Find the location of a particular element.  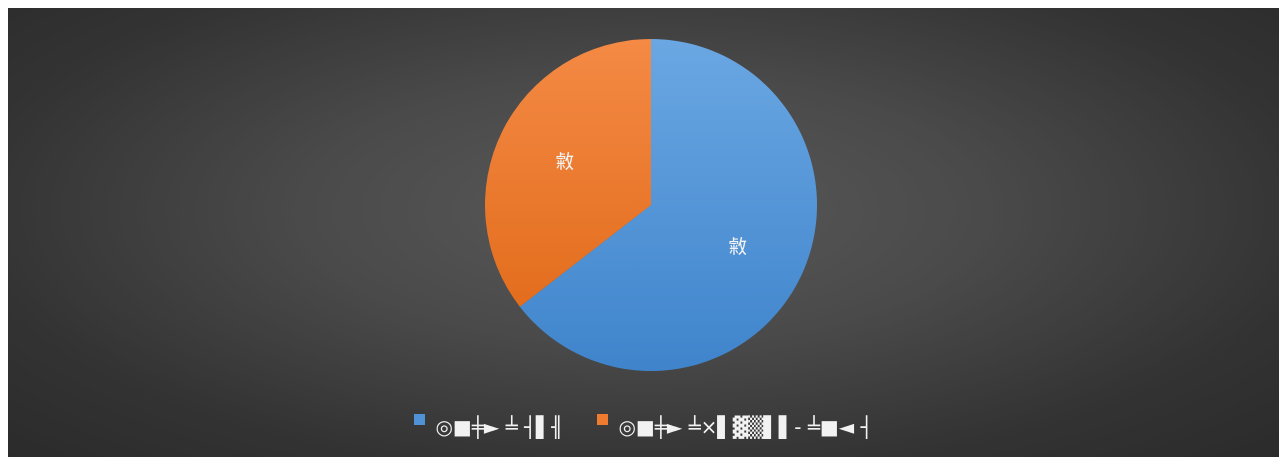

chart-legend: ◎■╪► ╧ ┤▌╢ ◎■╪► ╧×▌▓▒▌▌- ╧■◄ ┤ is located at coordinates (643, 430).